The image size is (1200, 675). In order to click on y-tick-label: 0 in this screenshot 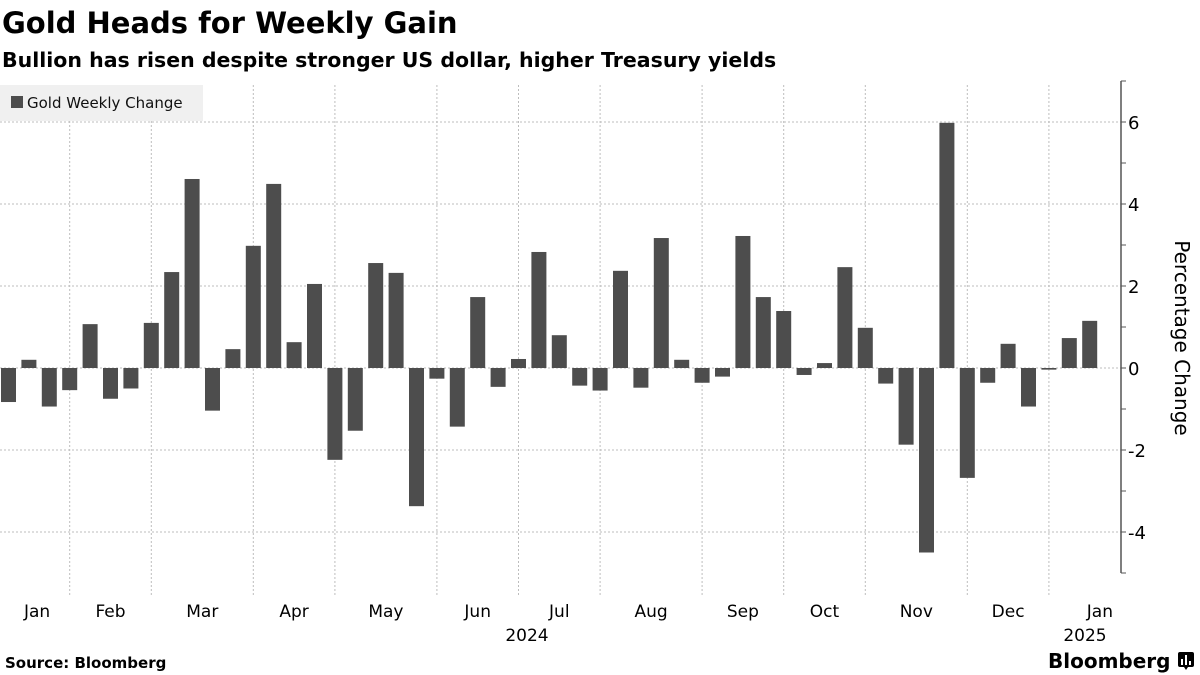, I will do `click(1133, 369)`.